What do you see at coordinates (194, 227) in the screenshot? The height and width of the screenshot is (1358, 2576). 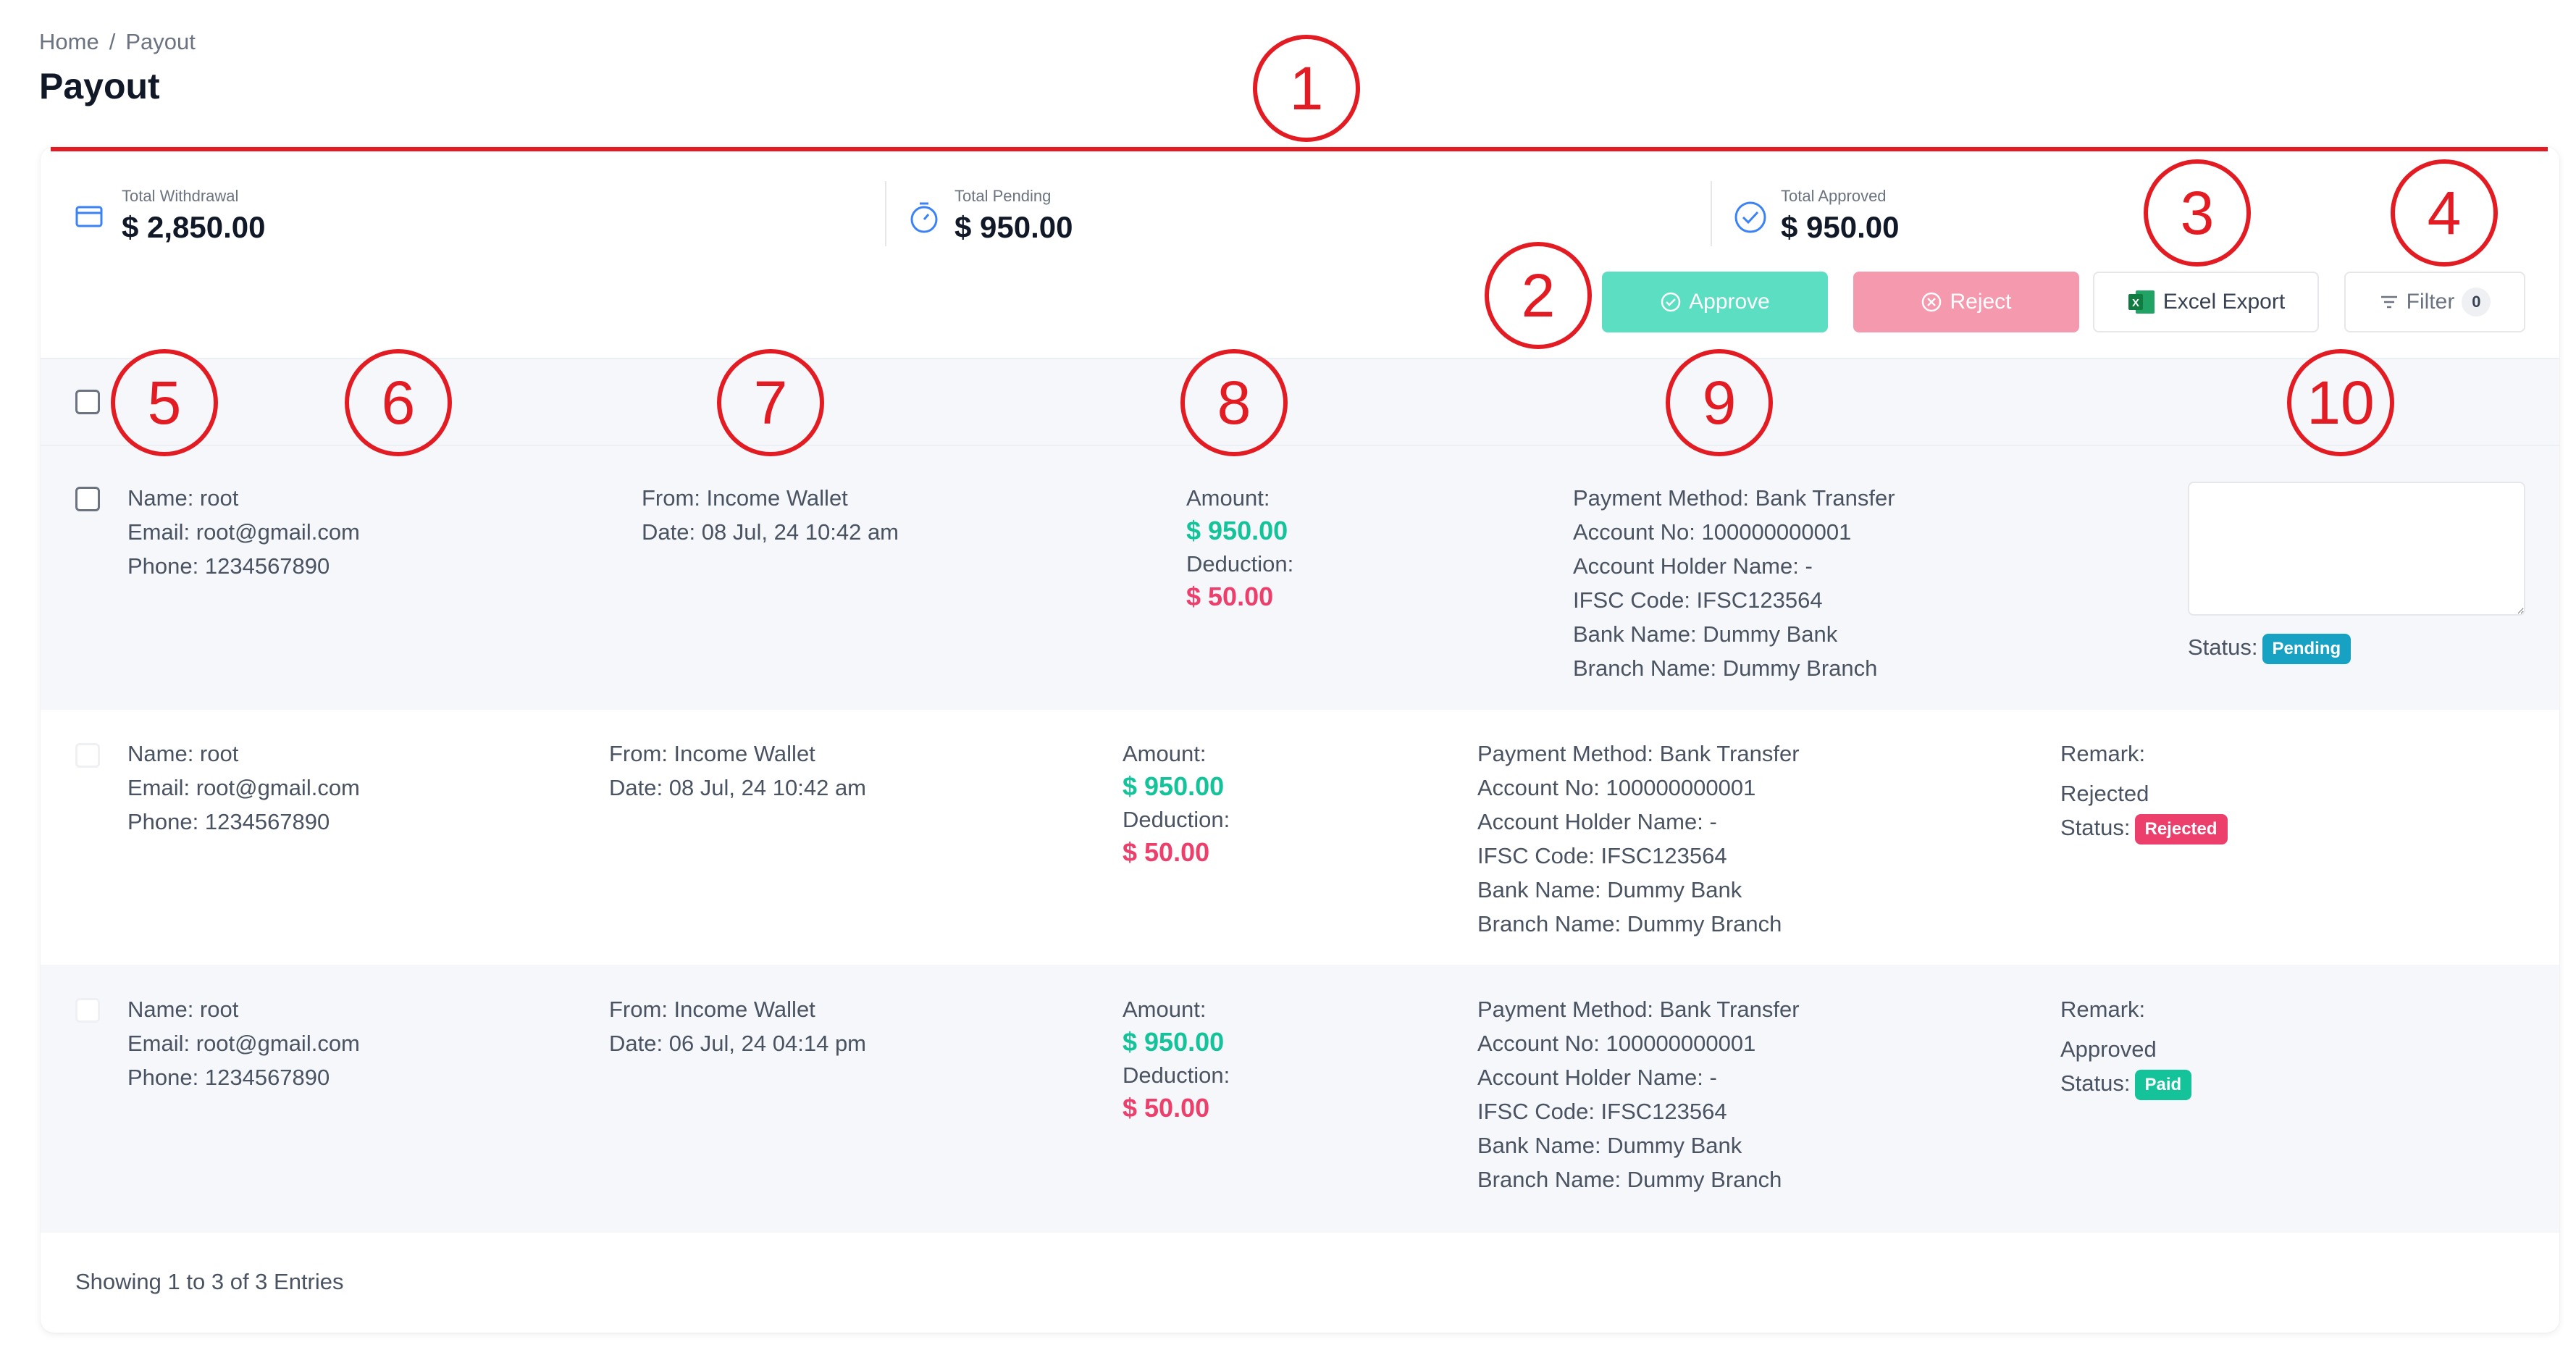 I see `stat-value: $ 2,850.00` at bounding box center [194, 227].